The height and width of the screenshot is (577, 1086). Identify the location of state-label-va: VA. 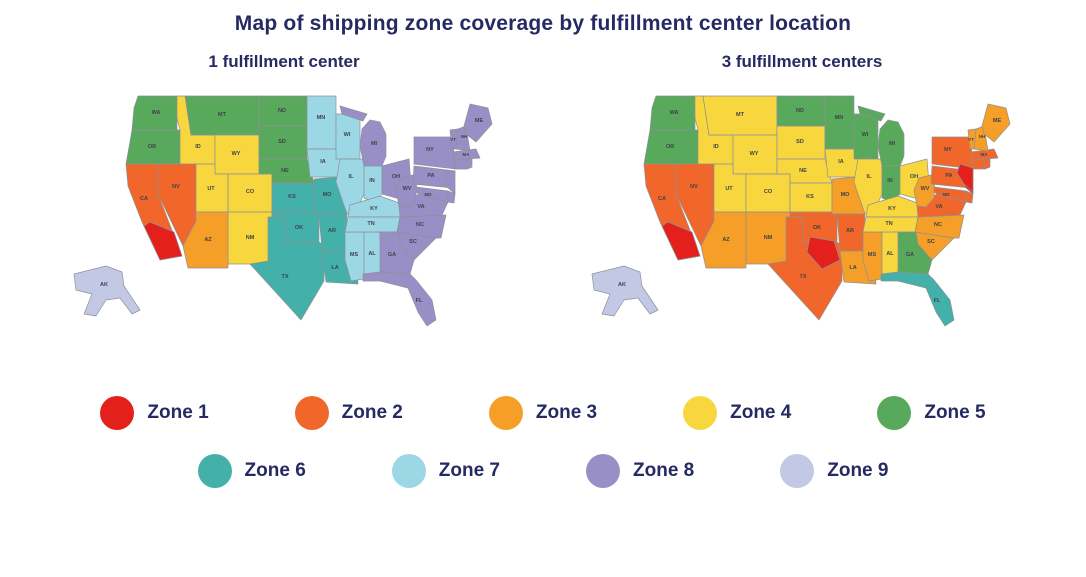
(938, 207).